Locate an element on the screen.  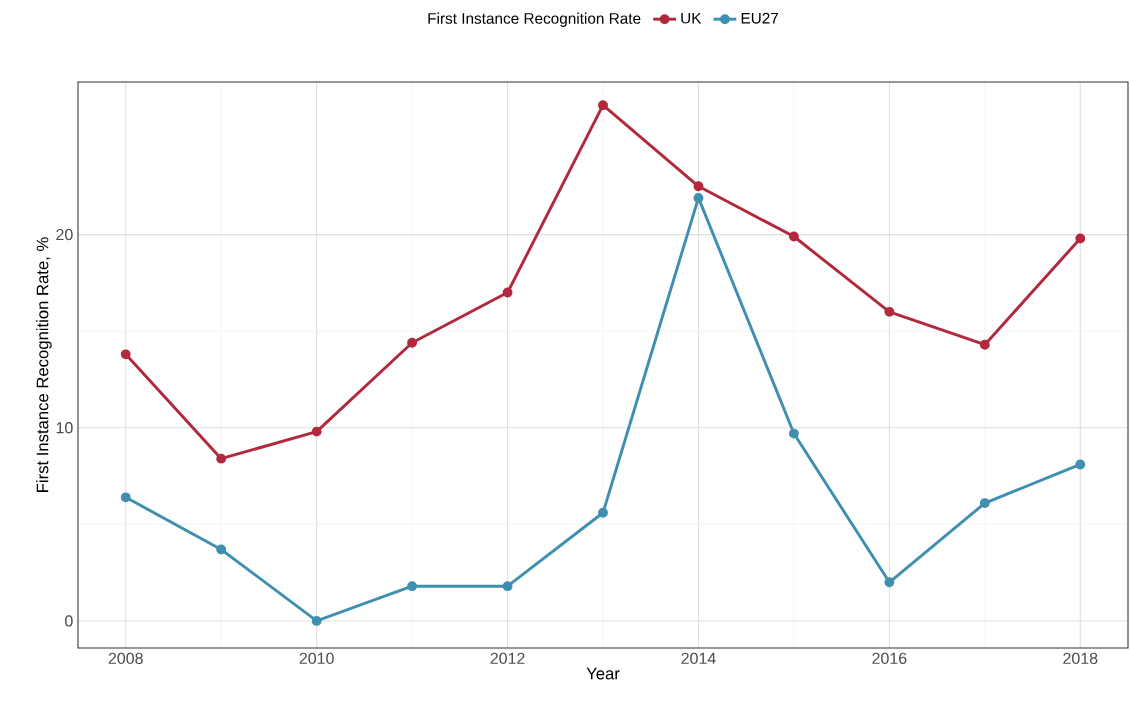
x-tick-label: 2014 is located at coordinates (698, 658).